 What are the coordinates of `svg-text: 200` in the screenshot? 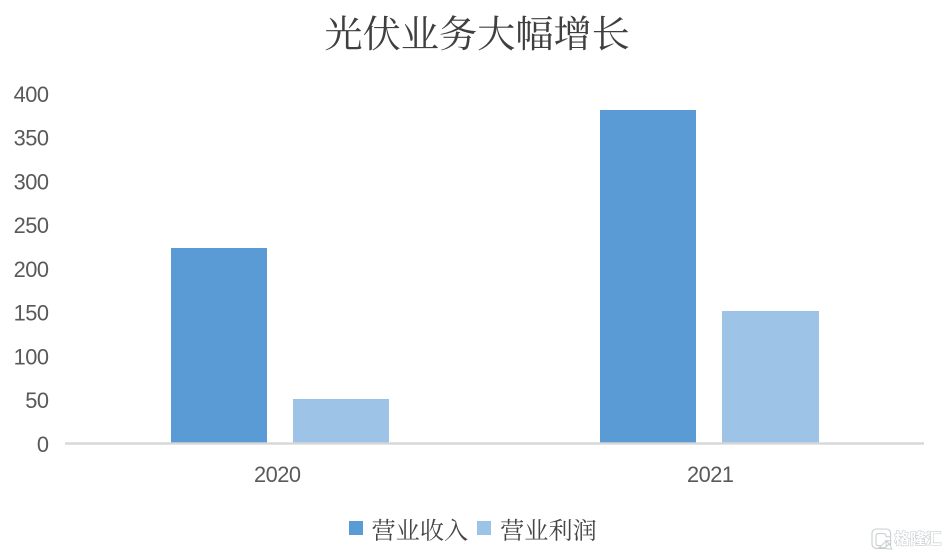 It's located at (31, 269).